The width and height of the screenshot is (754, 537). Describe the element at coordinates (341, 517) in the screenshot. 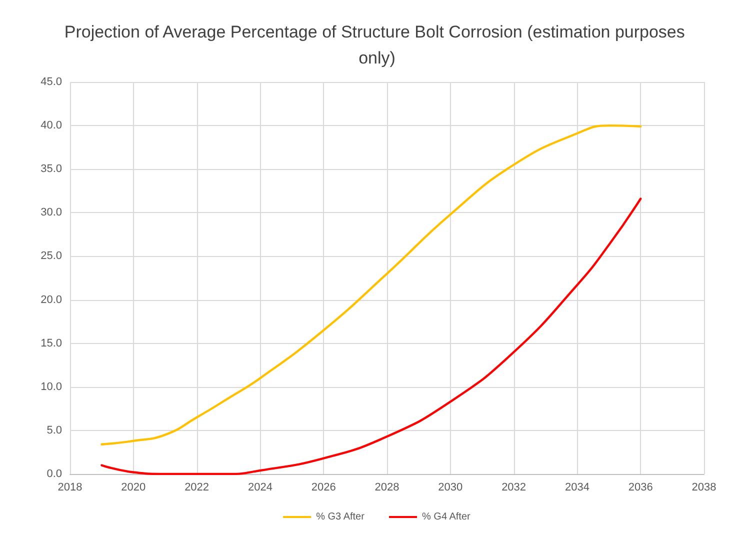

I see `legend-label: % G3 After` at that location.